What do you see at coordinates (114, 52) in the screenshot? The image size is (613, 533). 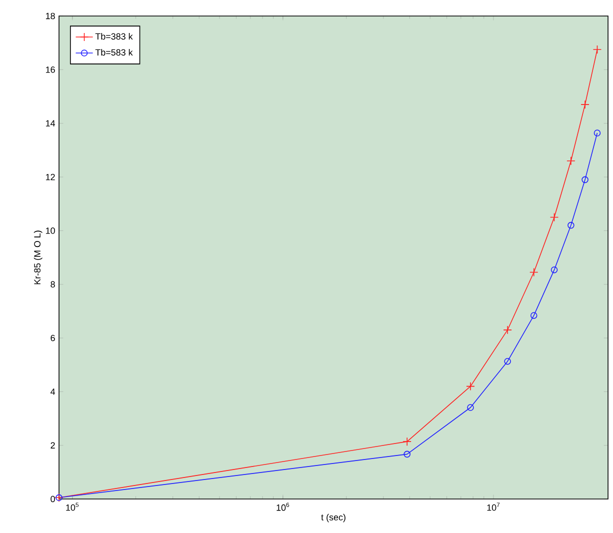 I see `legend-label: Tb=583 k` at bounding box center [114, 52].